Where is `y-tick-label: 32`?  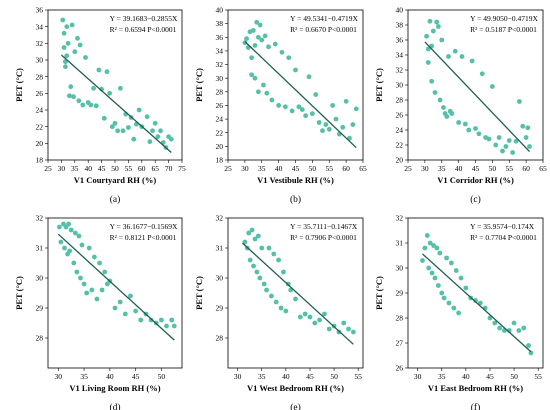
y-tick-label: 32 is located at coordinates (40, 43).